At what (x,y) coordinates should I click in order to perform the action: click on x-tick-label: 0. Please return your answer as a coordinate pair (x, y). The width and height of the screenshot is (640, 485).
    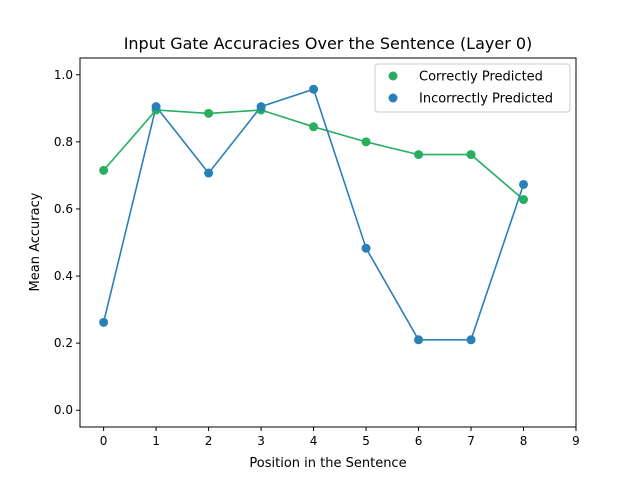
    Looking at the image, I should click on (104, 441).